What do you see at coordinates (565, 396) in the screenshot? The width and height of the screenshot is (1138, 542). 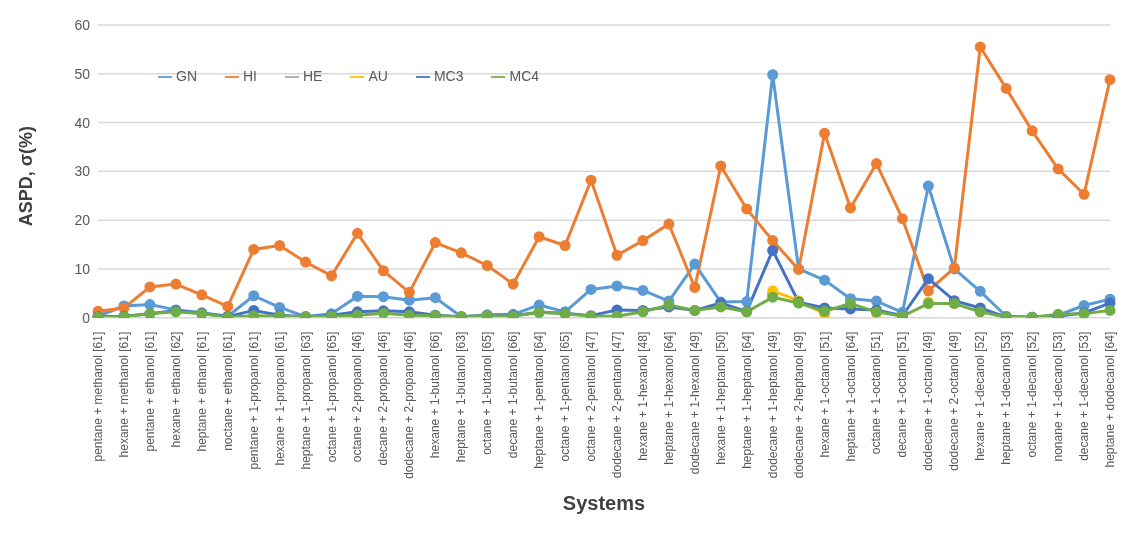 I see `x-tick-label: octane + 1-pentanol [65]` at bounding box center [565, 396].